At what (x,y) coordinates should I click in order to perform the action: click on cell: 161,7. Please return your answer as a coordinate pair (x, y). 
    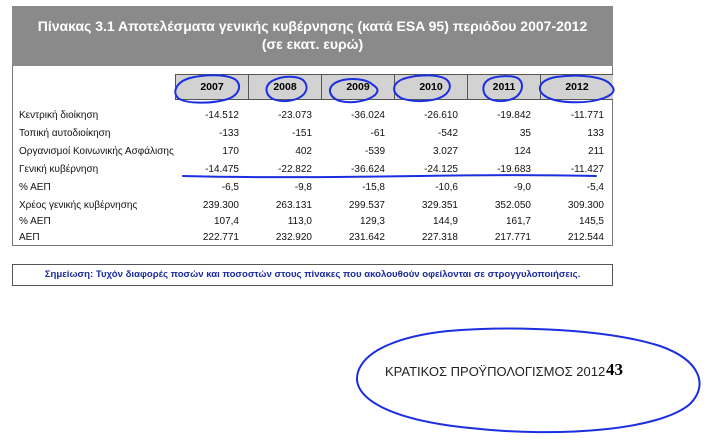
    Looking at the image, I should click on (518, 221).